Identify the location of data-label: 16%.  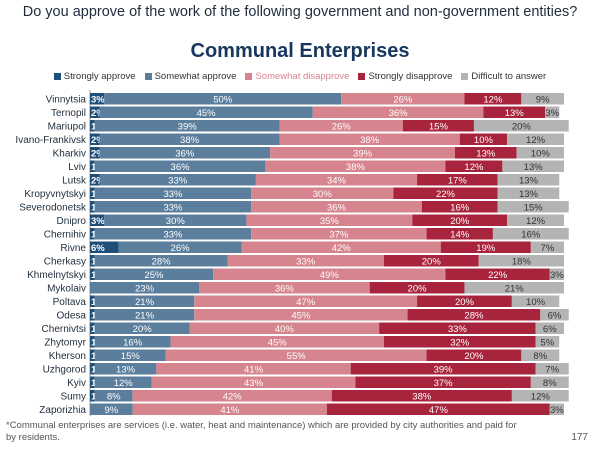
(133, 342).